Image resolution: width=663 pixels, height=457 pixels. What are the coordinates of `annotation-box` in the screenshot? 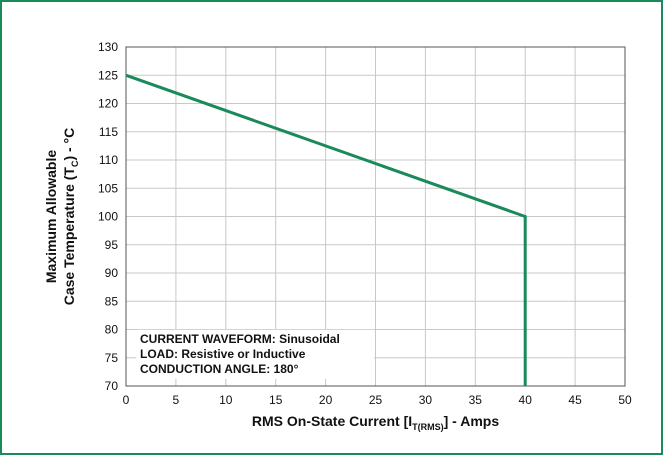 It's located at (255, 354).